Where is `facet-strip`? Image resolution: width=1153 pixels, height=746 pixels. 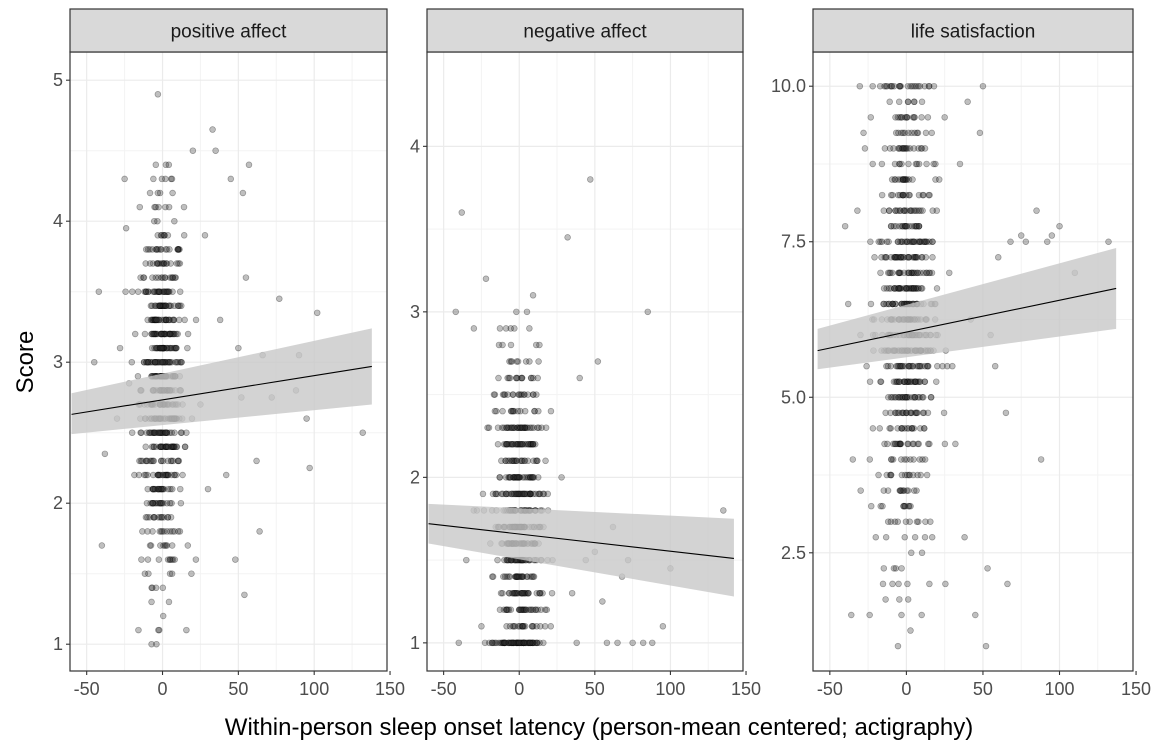
facet-strip is located at coordinates (585, 30).